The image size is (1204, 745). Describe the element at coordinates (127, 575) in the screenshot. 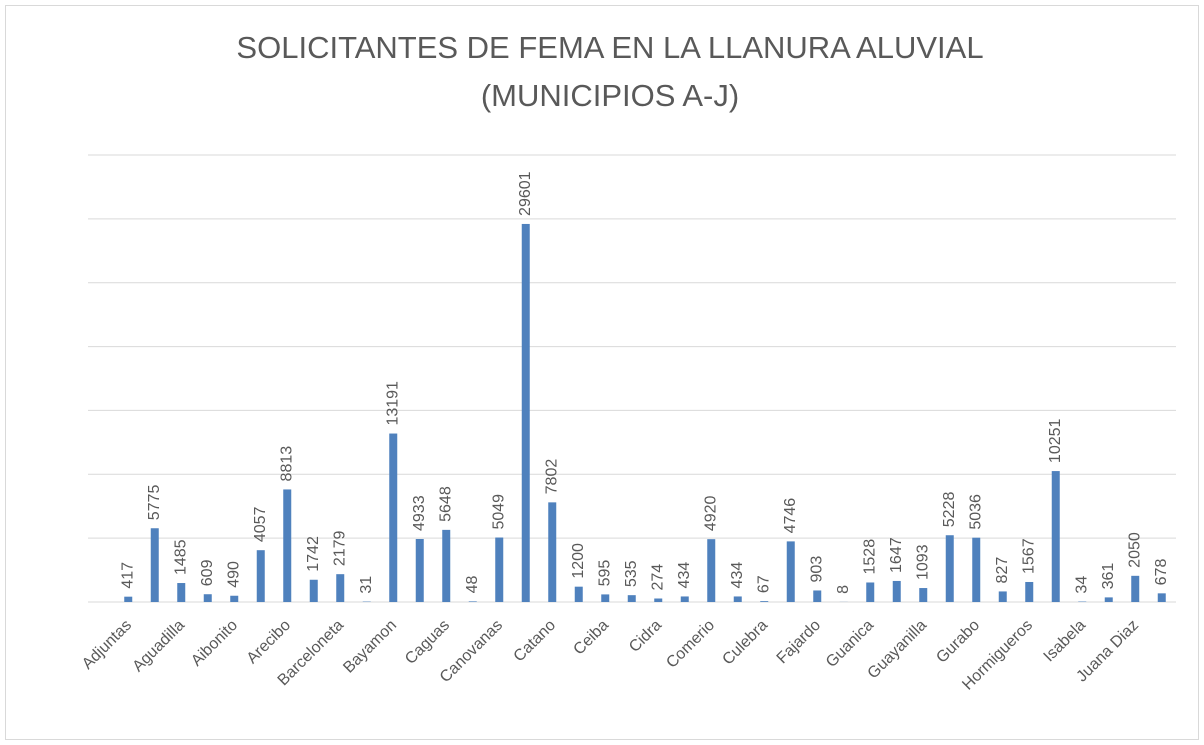

I see `value-label: 417` at that location.